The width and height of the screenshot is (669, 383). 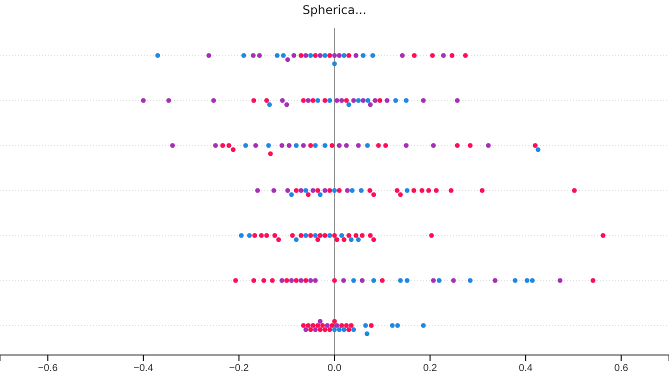 What do you see at coordinates (48, 368) in the screenshot?
I see `x-tick-label: −0.6` at bounding box center [48, 368].